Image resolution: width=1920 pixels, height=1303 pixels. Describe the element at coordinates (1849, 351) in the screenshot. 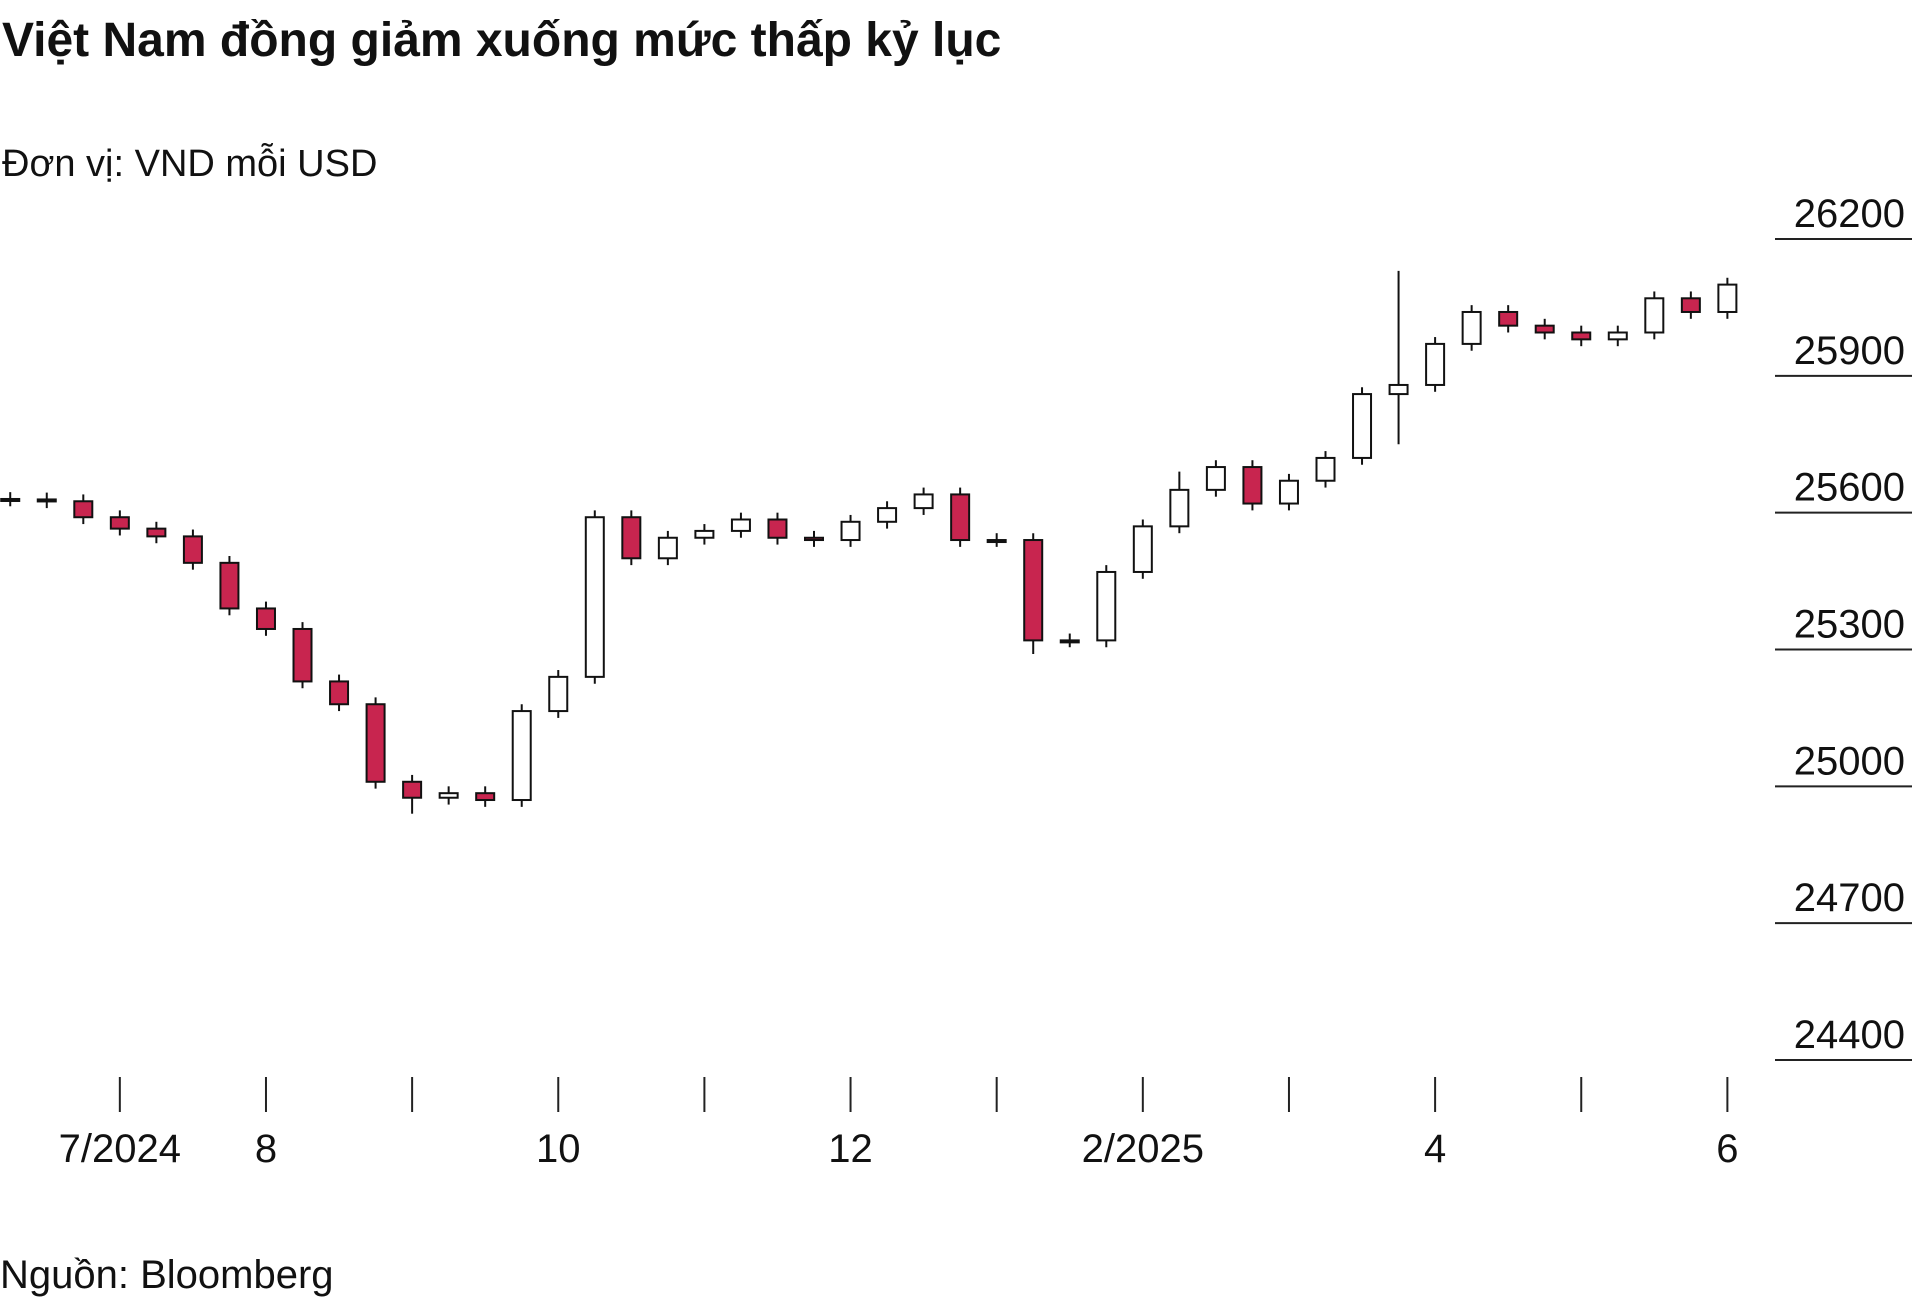

I see `y-tick-label: 25900` at that location.